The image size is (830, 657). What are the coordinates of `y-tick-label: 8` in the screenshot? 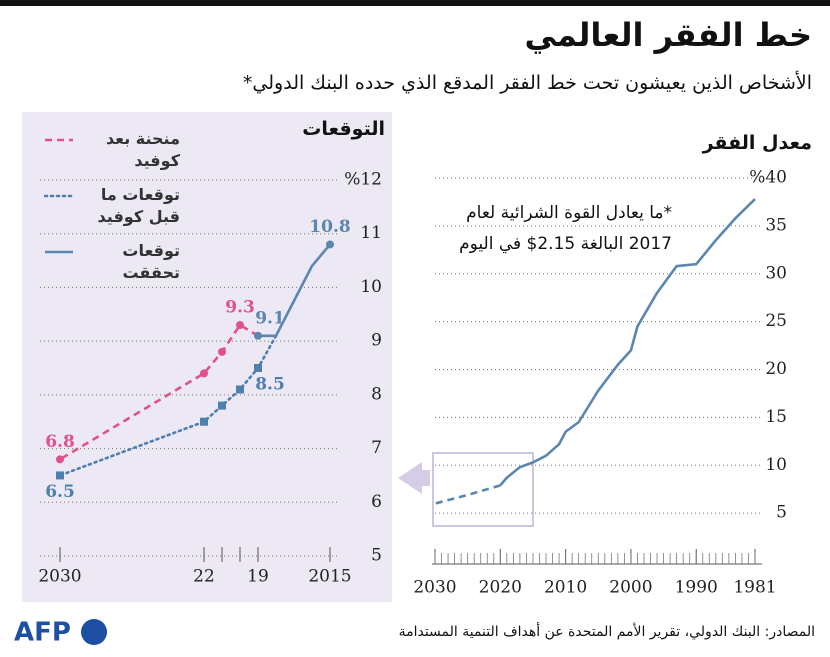 It's located at (376, 394).